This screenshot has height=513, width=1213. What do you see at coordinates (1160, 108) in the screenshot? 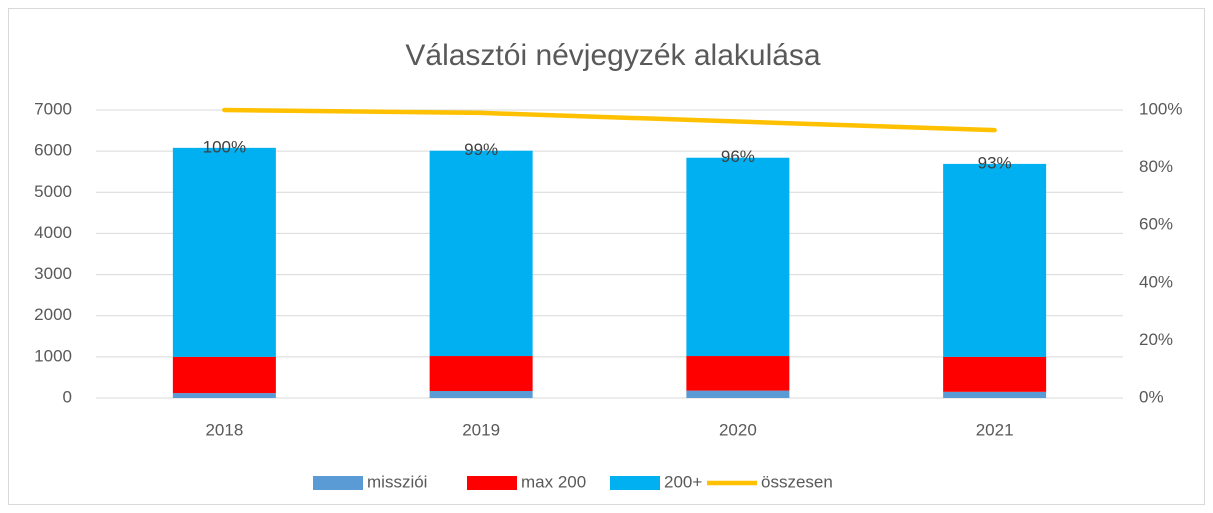
I see `y2-tick-label: 100%` at bounding box center [1160, 108].